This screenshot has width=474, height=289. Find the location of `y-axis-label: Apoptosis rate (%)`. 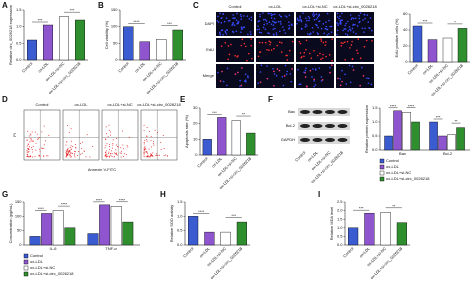

y-axis-label: Apoptosis rate (%) is located at coordinates (186, 131).